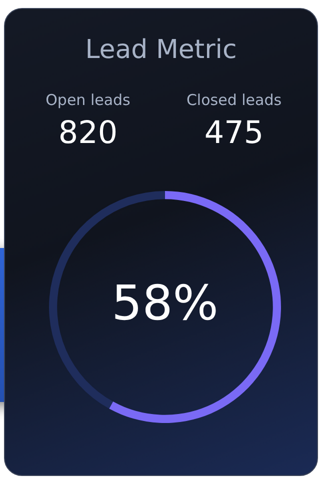 The height and width of the screenshot is (484, 325). What do you see at coordinates (234, 133) in the screenshot?
I see `text: 475` at bounding box center [234, 133].